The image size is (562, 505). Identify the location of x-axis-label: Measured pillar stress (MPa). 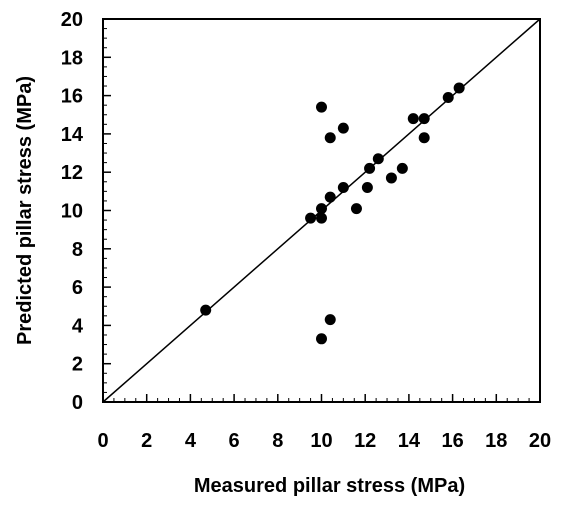
(329, 486).